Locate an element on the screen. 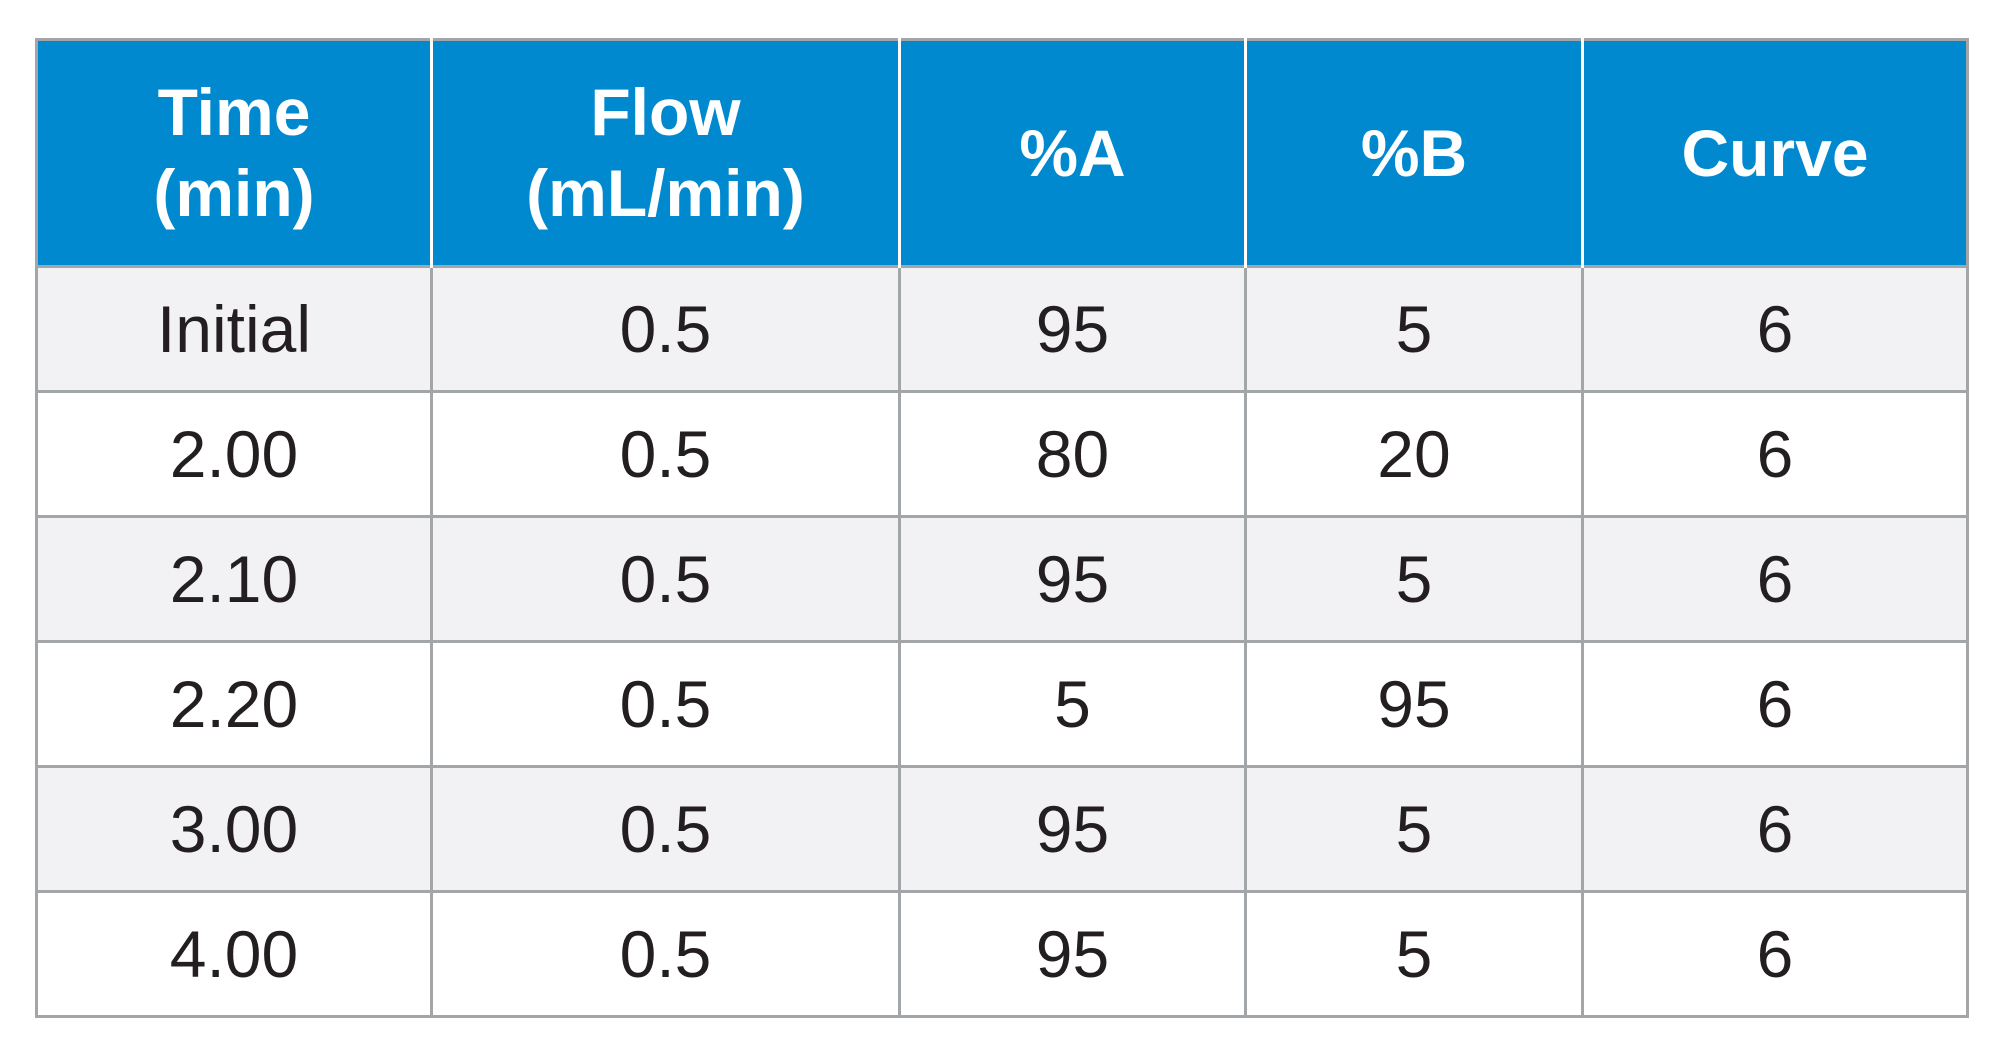 This screenshot has height=1050, width=2000. table-row: 2.00 0.5 80 20 6 is located at coordinates (1002, 454).